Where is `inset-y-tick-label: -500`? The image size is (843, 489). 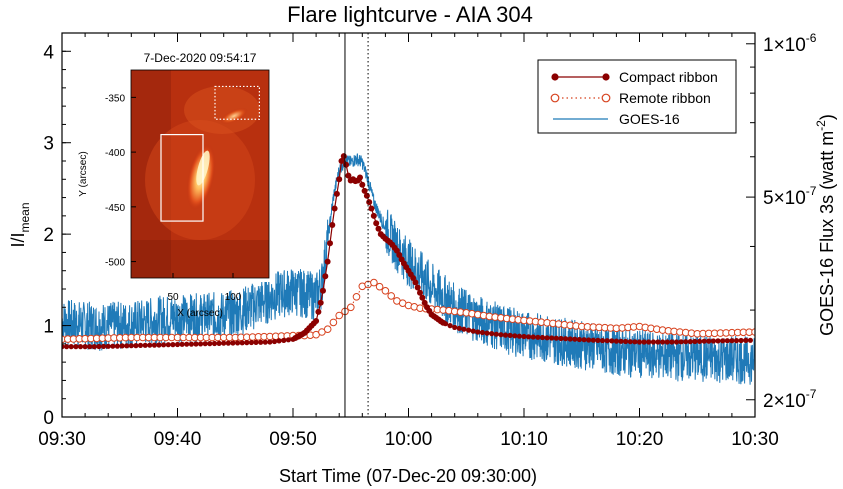 inset-y-tick-label: -500 is located at coordinates (115, 263).